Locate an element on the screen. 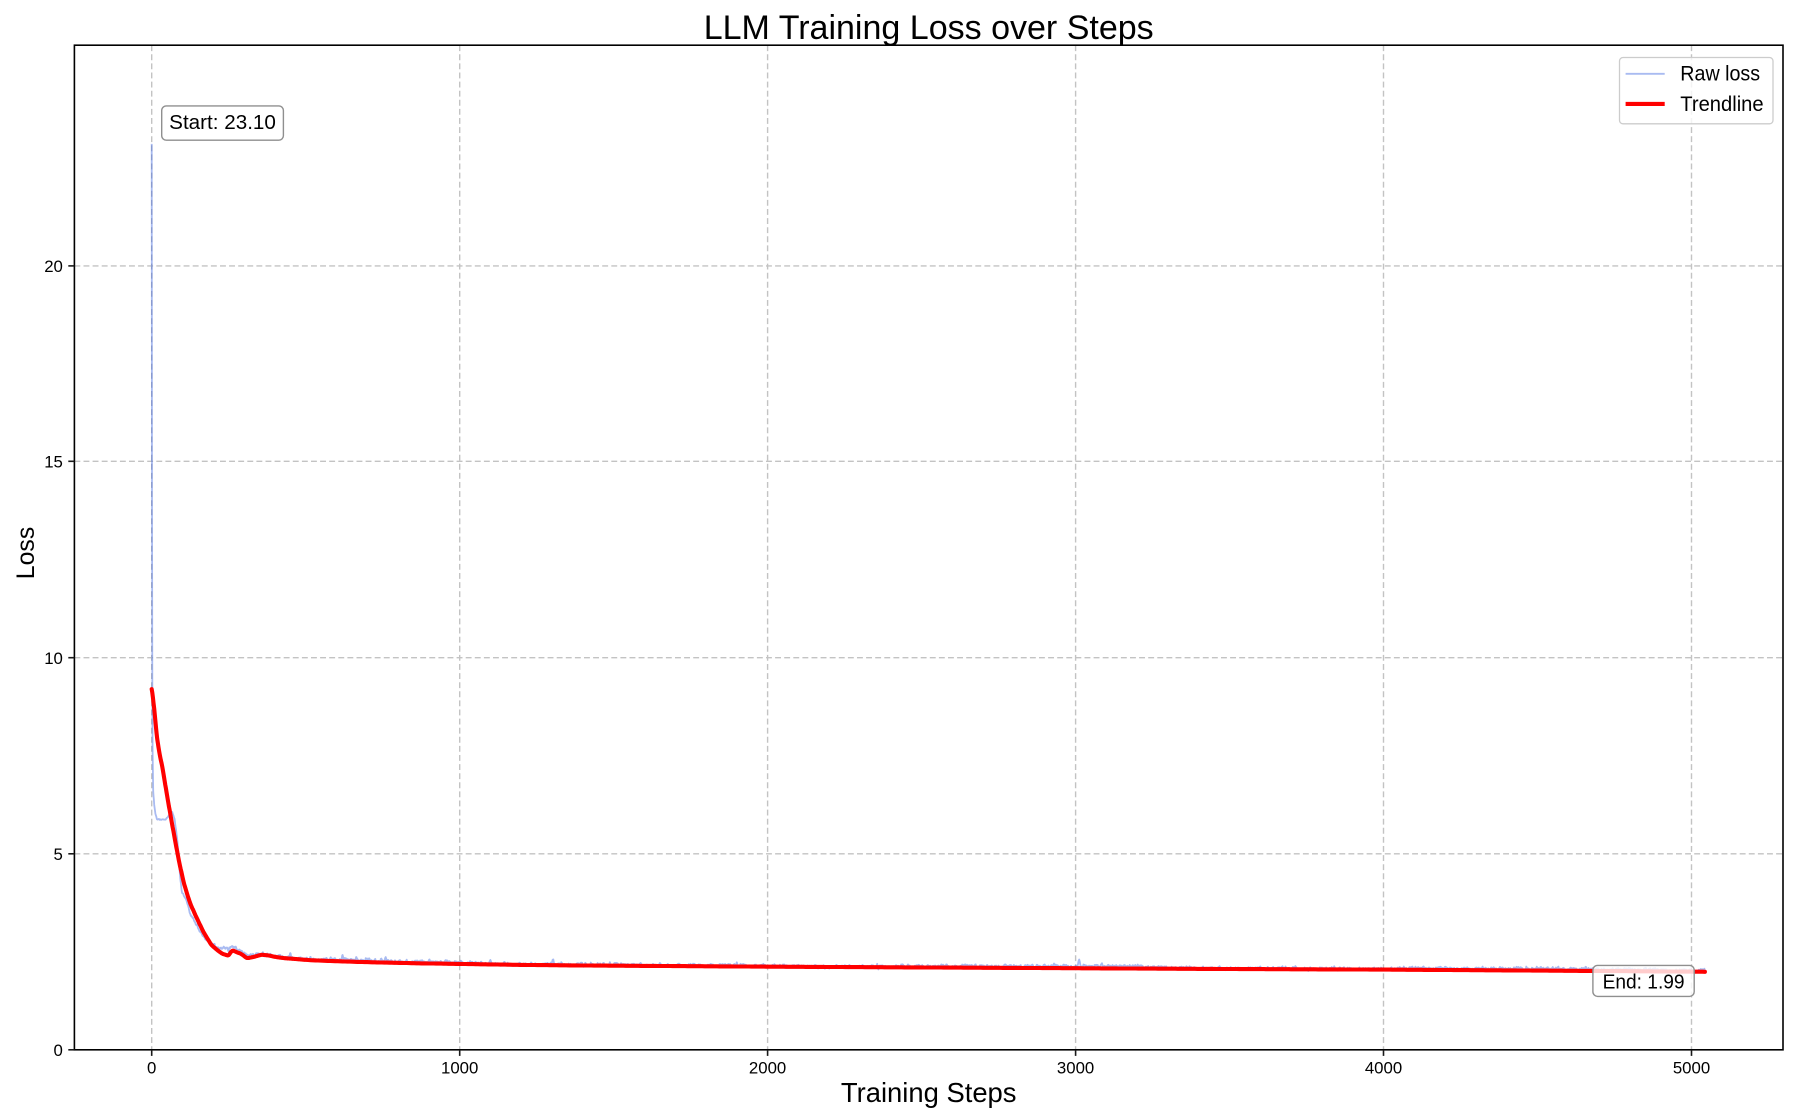 The width and height of the screenshot is (1793, 1114). svg-text: 5 is located at coordinates (58, 854).